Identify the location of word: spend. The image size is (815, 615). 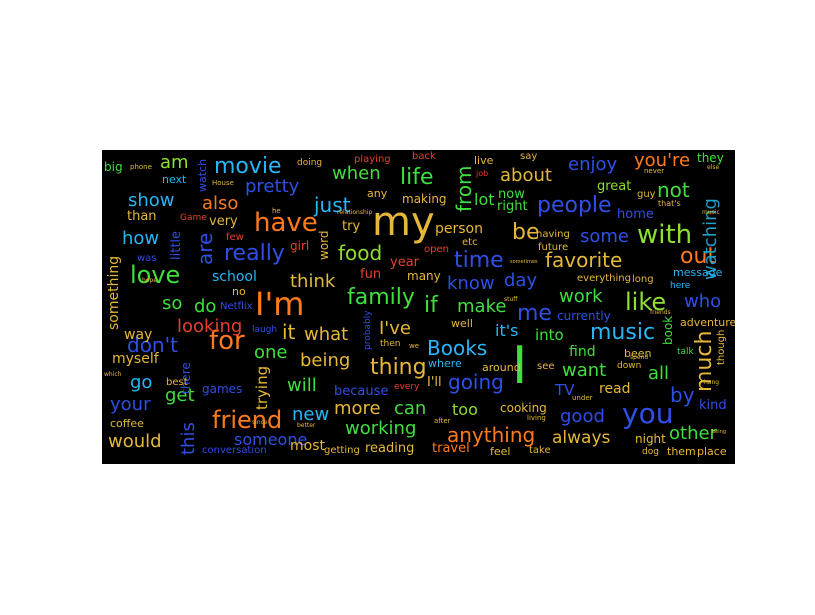
(639, 357).